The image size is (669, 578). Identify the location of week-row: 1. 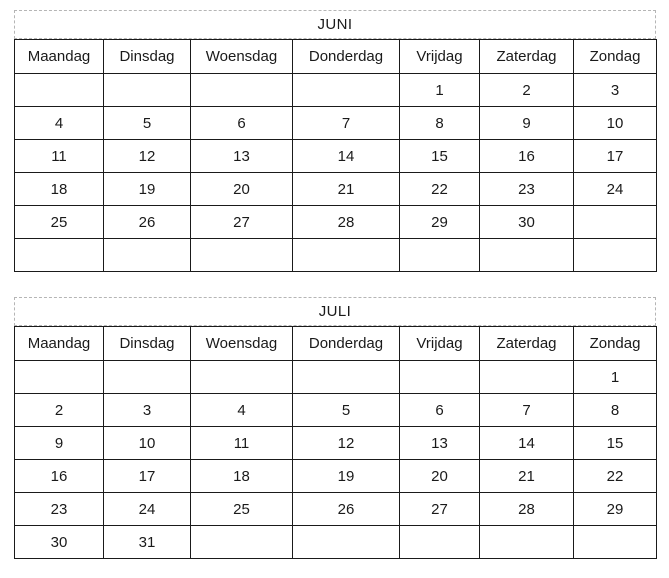
(335, 377).